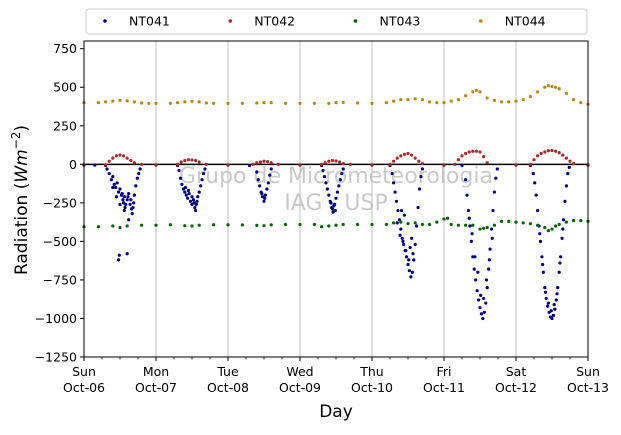 Image resolution: width=621 pixels, height=435 pixels. I want to click on legend-label: NT041, so click(149, 21).